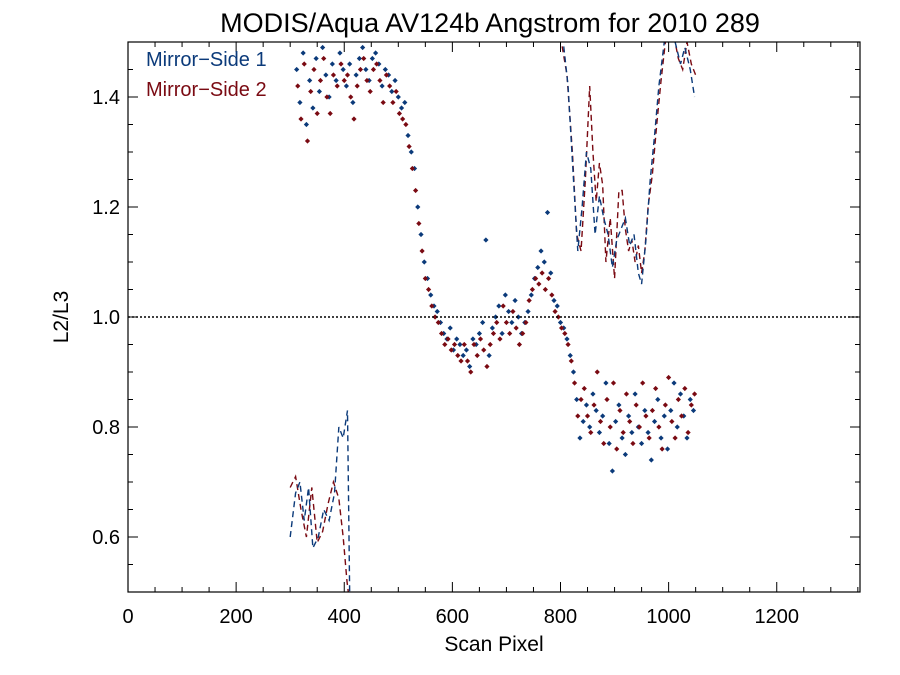 This screenshot has height=675, width=900. Describe the element at coordinates (776, 617) in the screenshot. I see `x-tick-label: 1200` at that location.